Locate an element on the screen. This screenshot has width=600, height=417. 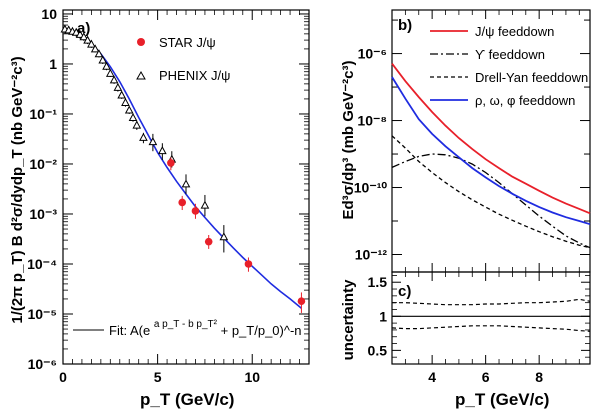
panel-a-y-tick-label: 10 is located at coordinates (49, 14).